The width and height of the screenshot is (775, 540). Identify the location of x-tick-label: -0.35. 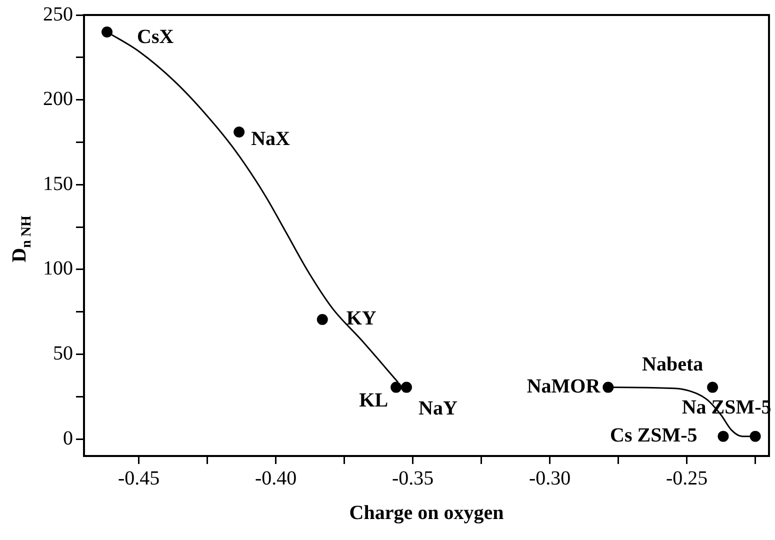
(413, 478).